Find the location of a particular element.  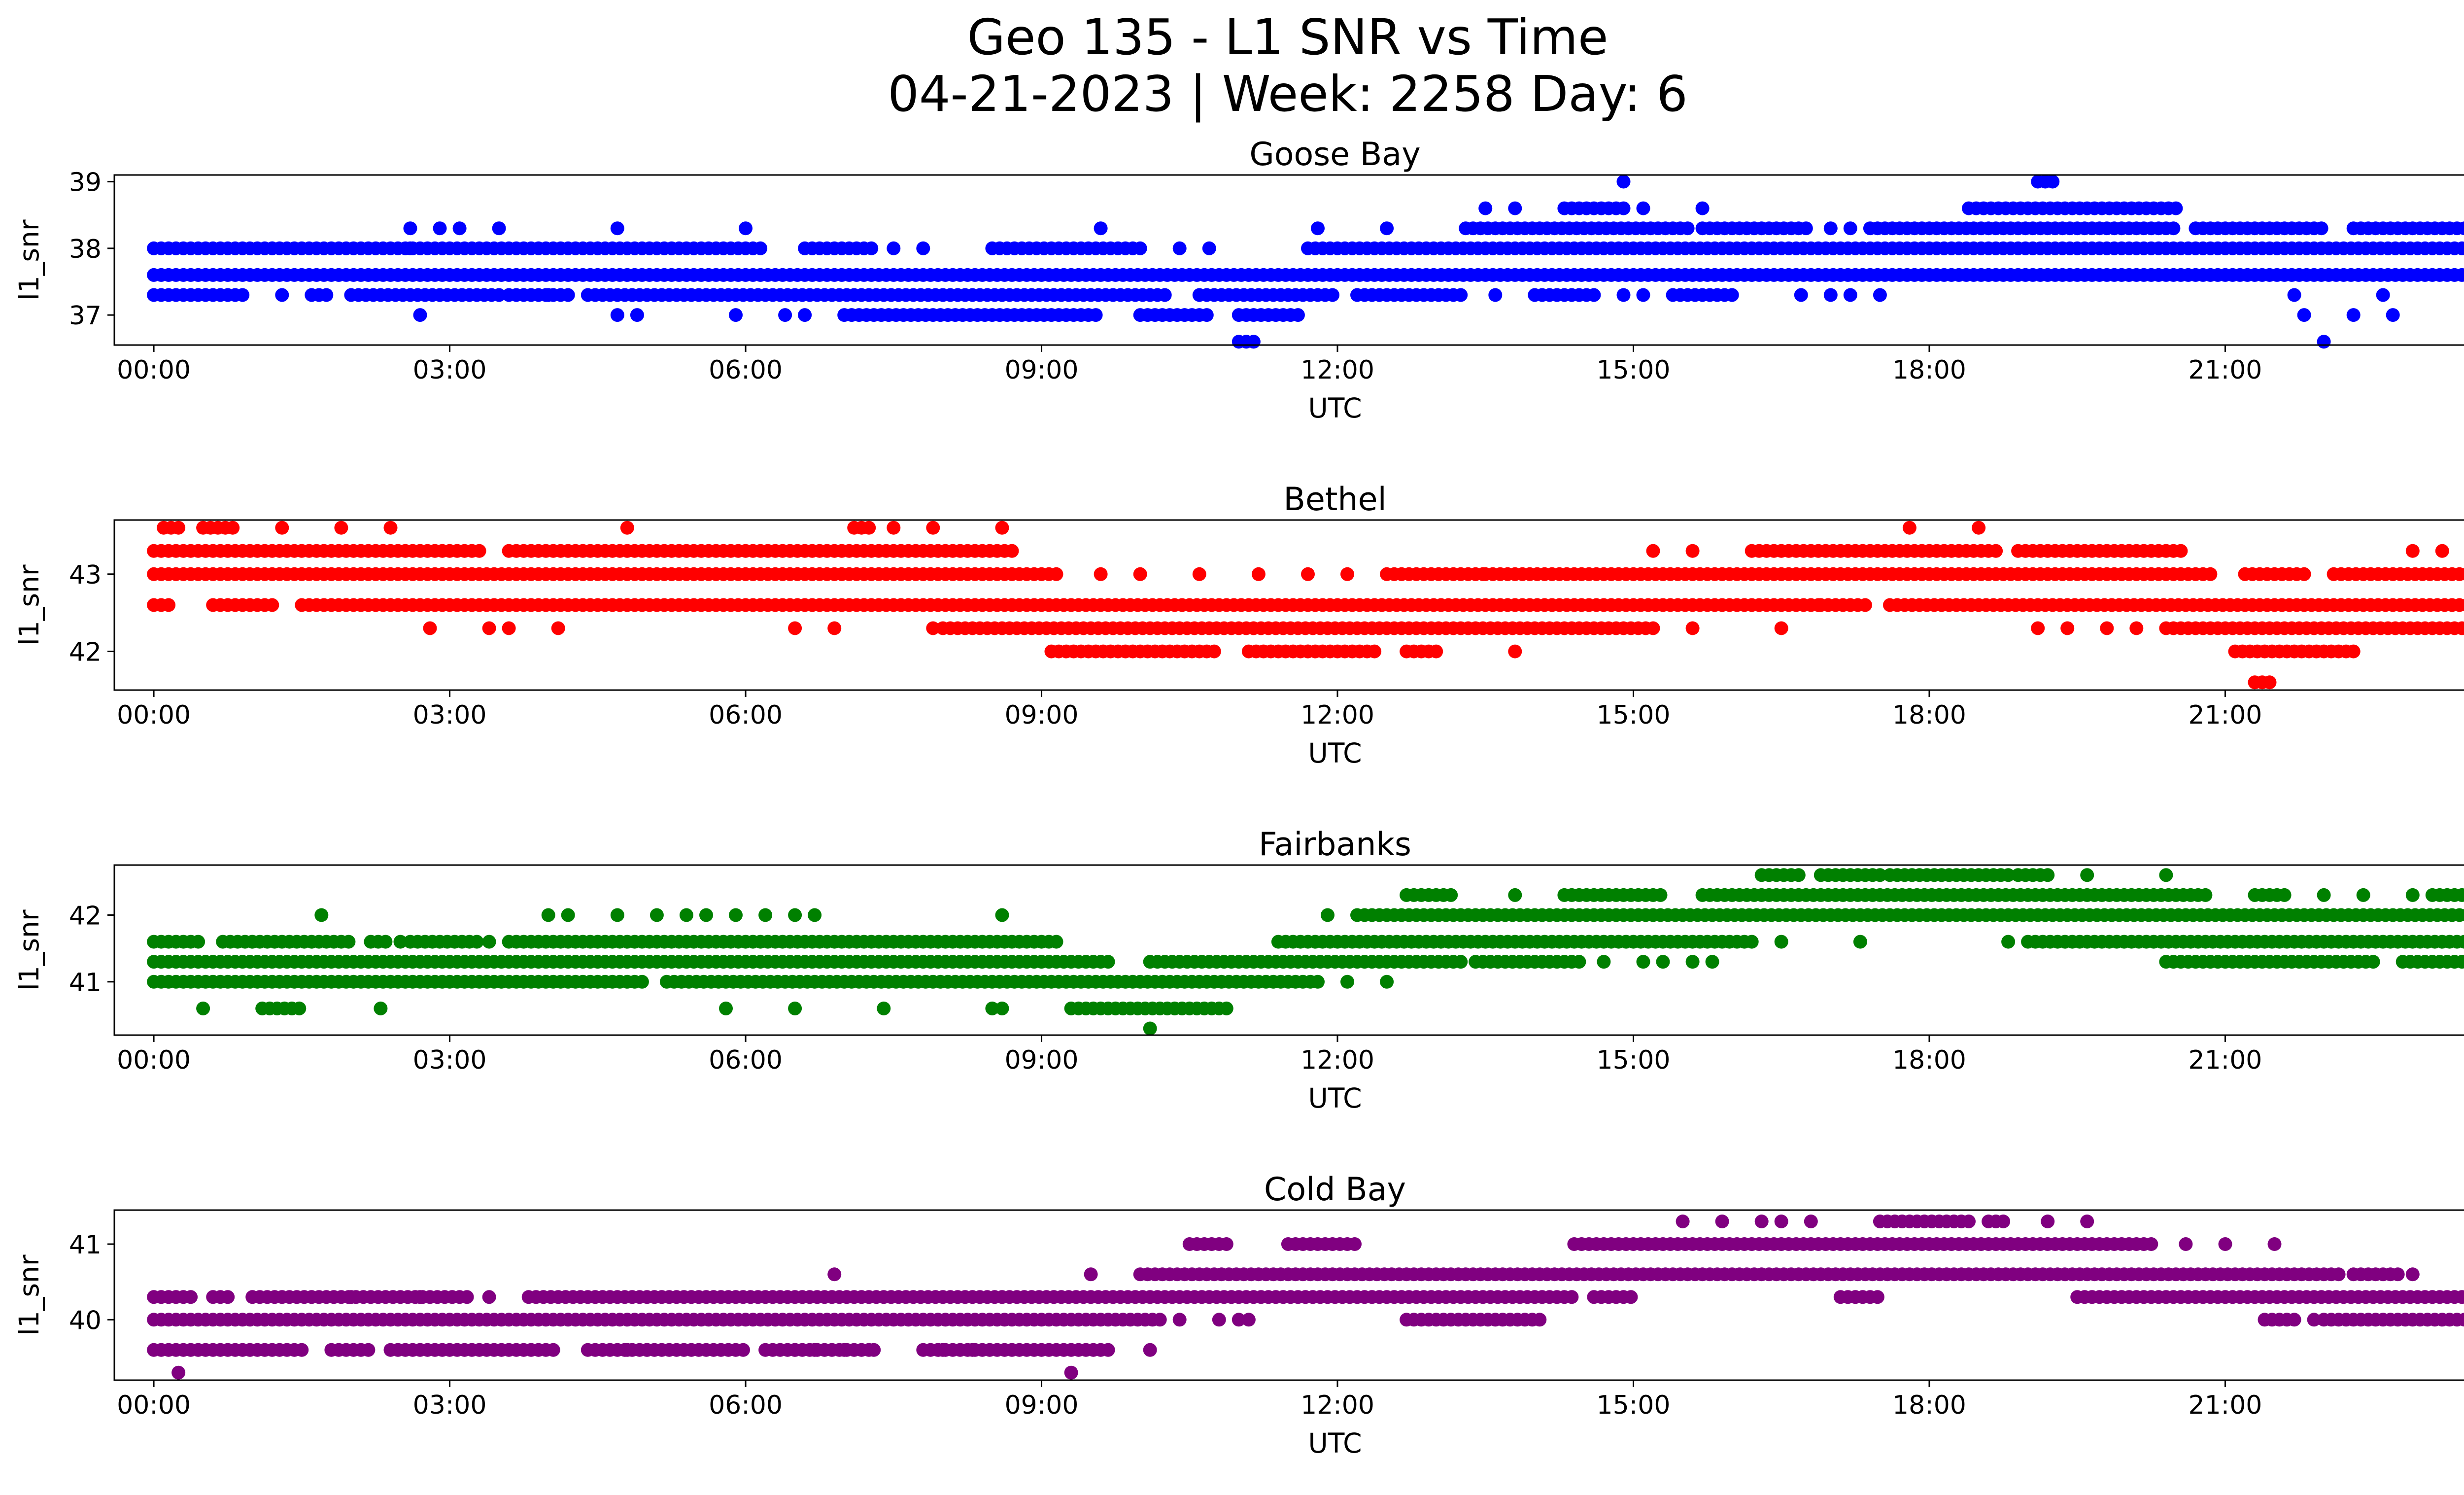

y-tick-label: 42 is located at coordinates (85, 652).